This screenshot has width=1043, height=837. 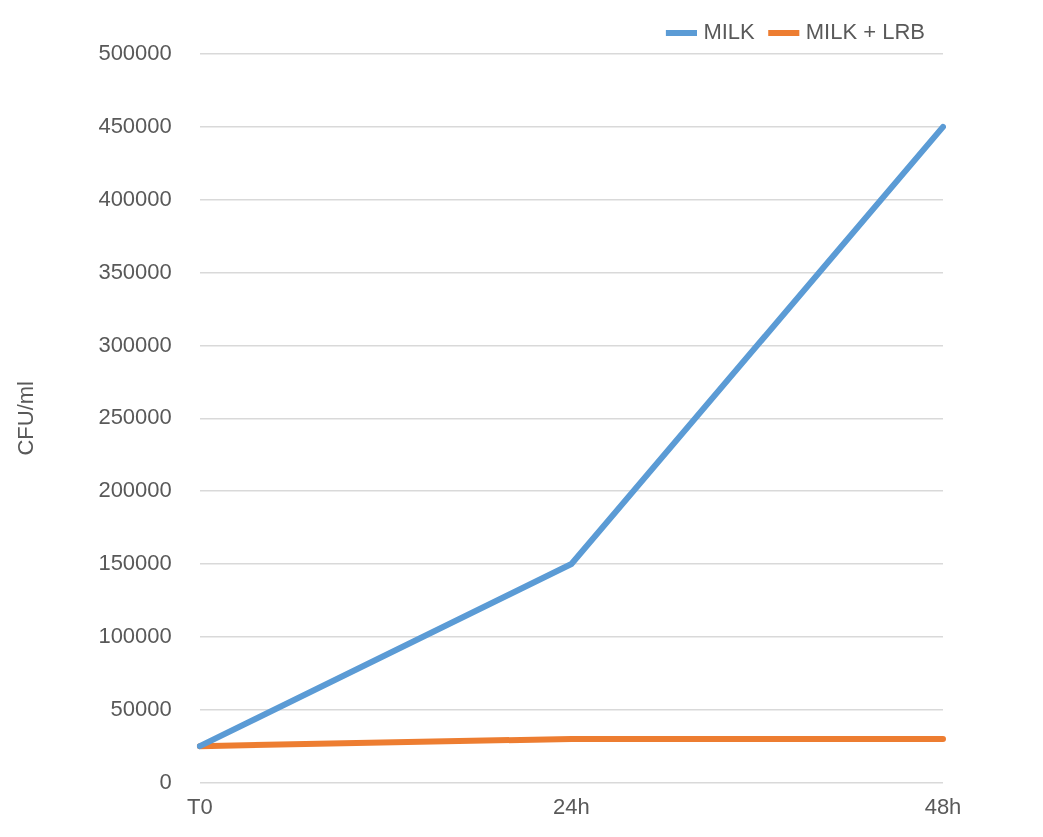 What do you see at coordinates (135, 125) in the screenshot?
I see `y-tick-label: 450000` at bounding box center [135, 125].